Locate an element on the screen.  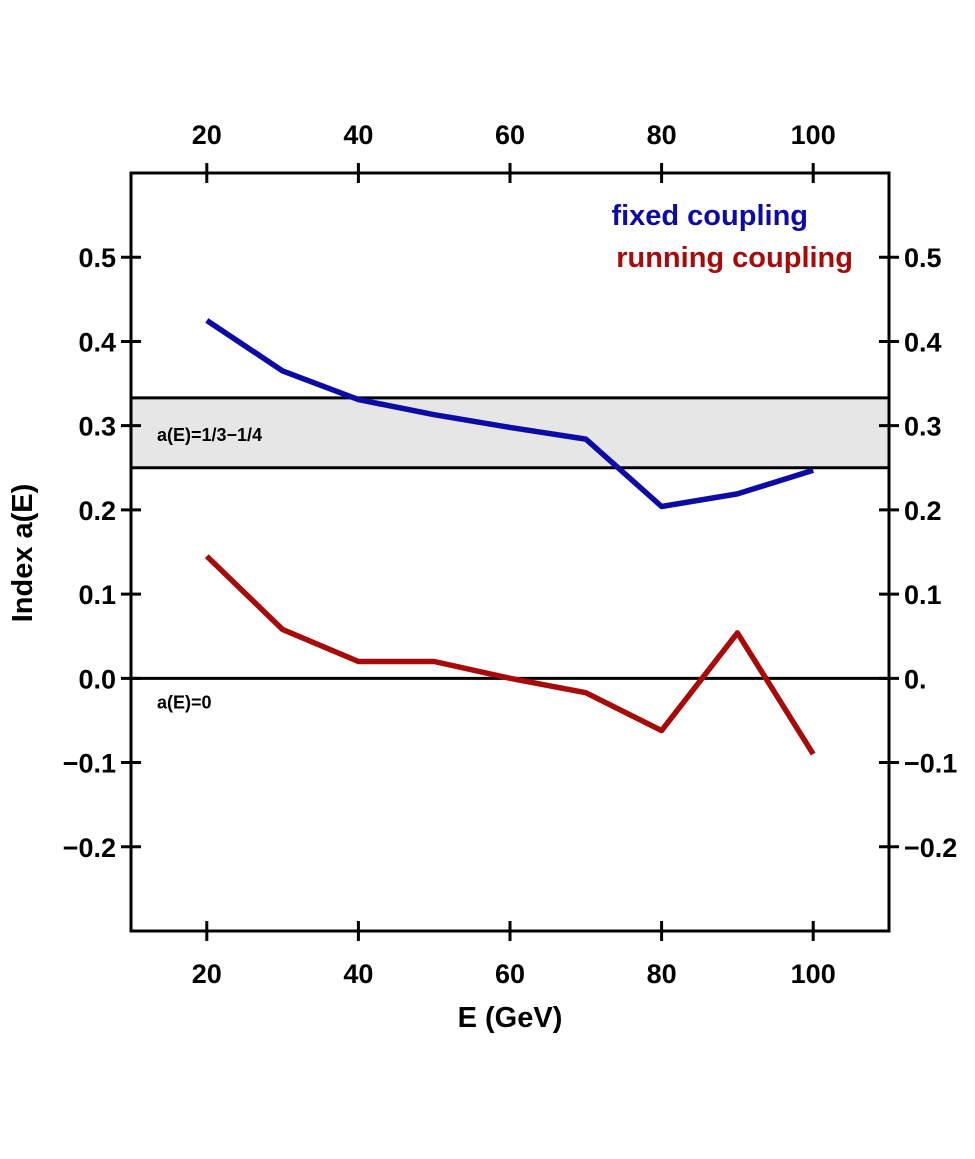
x-tick-label-top: 80 is located at coordinates (662, 135).